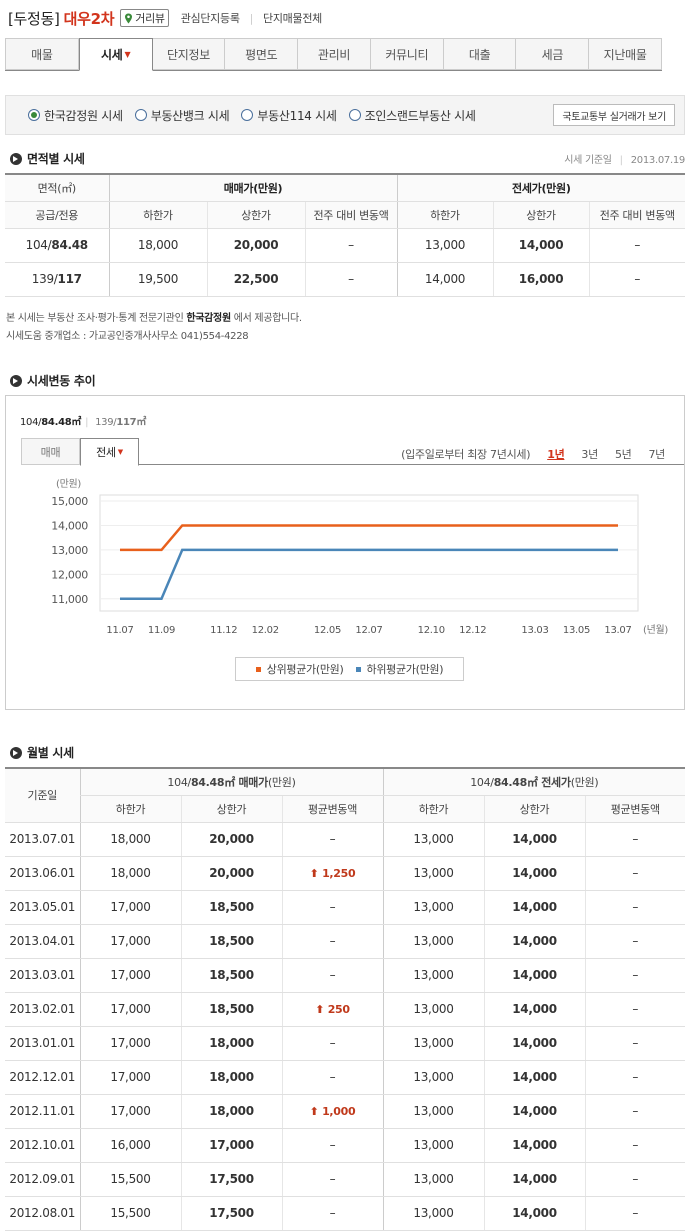 The height and width of the screenshot is (1231, 685). I want to click on tab-label: 전세, so click(106, 452).